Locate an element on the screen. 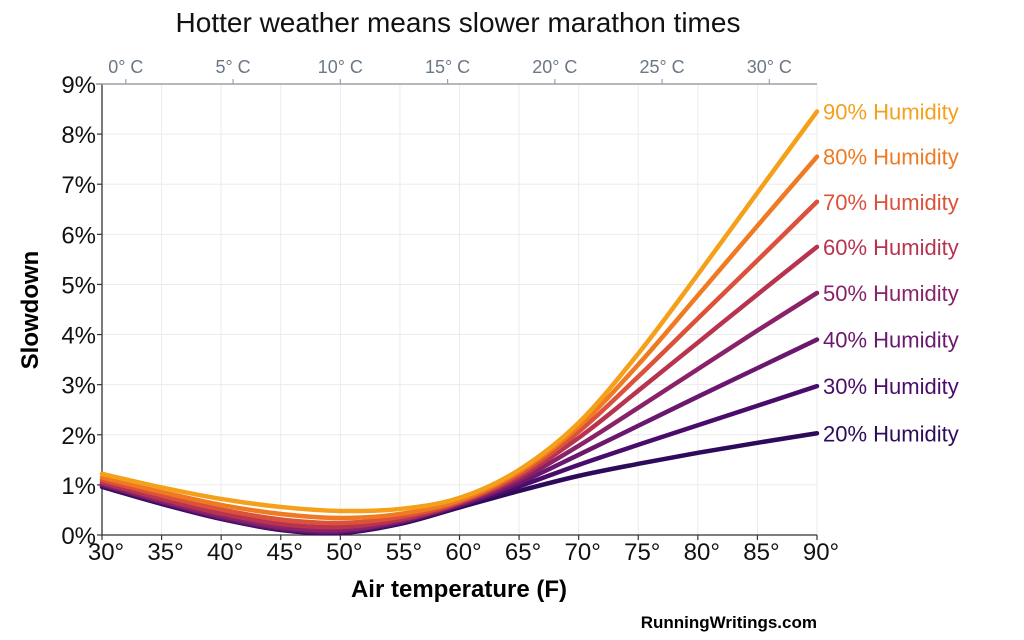  y-tick-label: 0% is located at coordinates (78, 536).